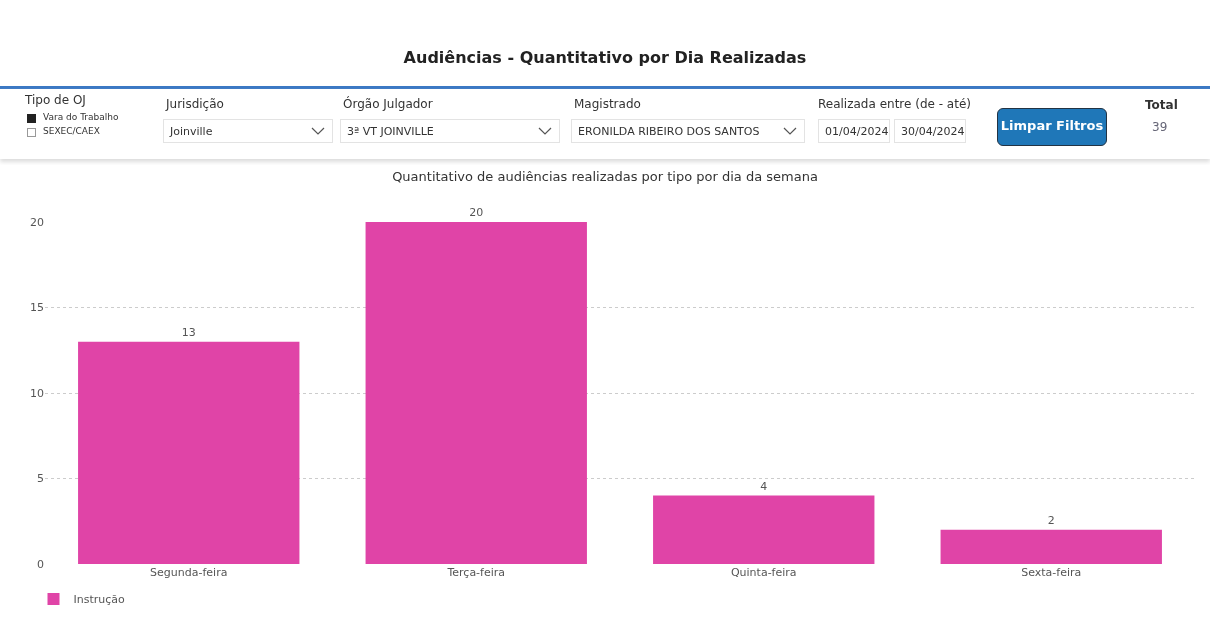  Describe the element at coordinates (188, 332) in the screenshot. I see `data-label: 13` at that location.